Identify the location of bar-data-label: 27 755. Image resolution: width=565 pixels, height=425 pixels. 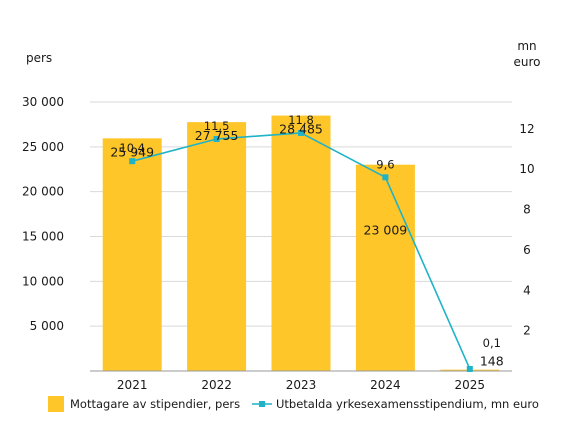
(217, 135).